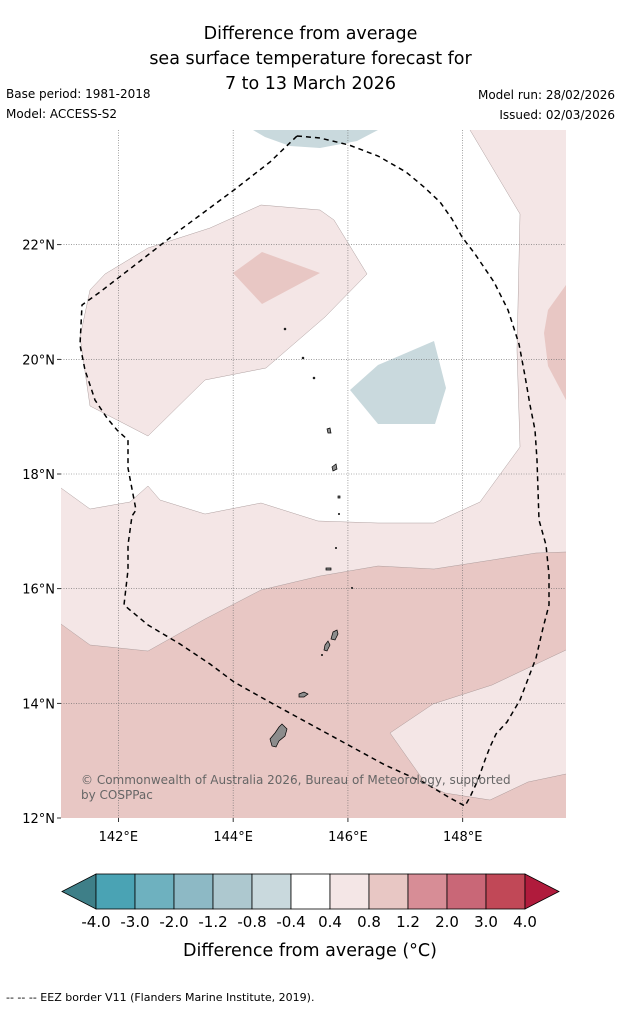  I want to click on title-line-2: sea surface temperature forecast for, so click(310, 59).